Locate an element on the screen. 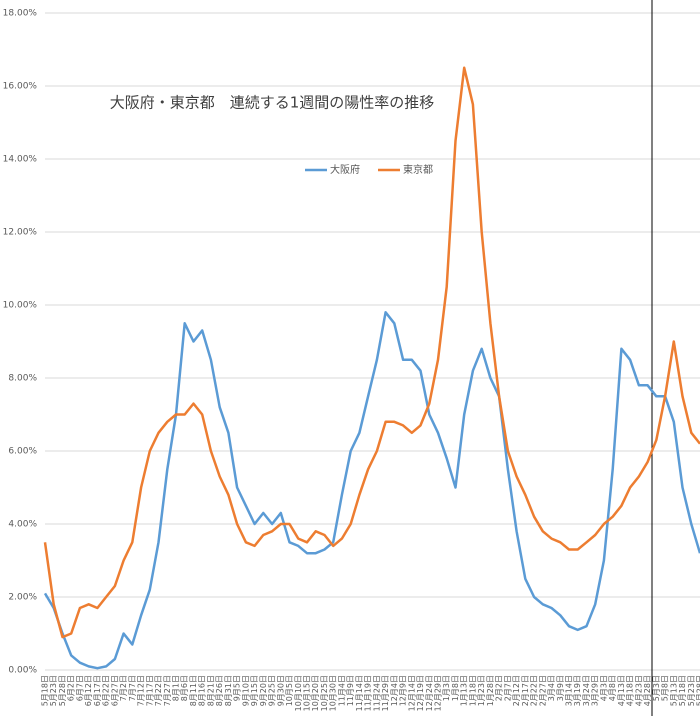  x-tick-label: 9月10日 is located at coordinates (245, 690).